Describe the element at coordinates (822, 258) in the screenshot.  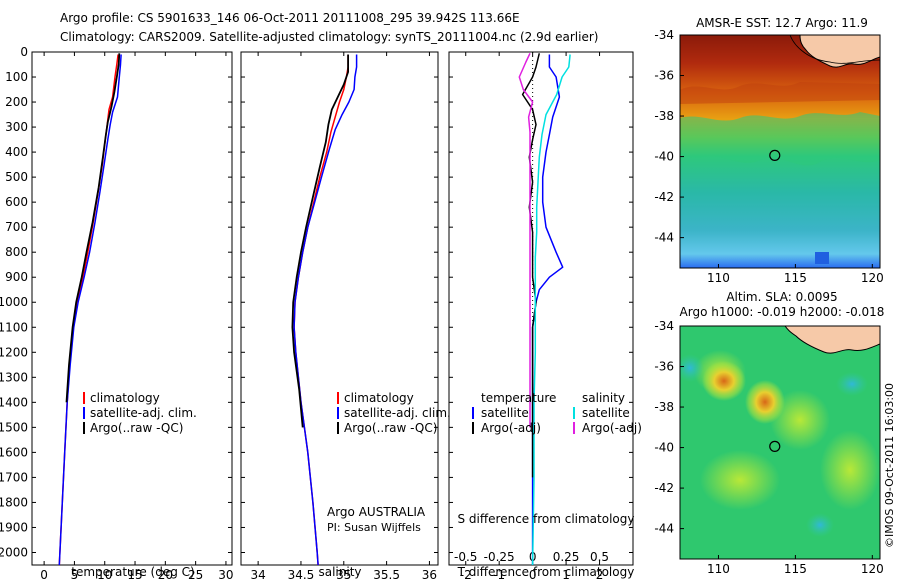
I see `sst-cold-spot` at that location.